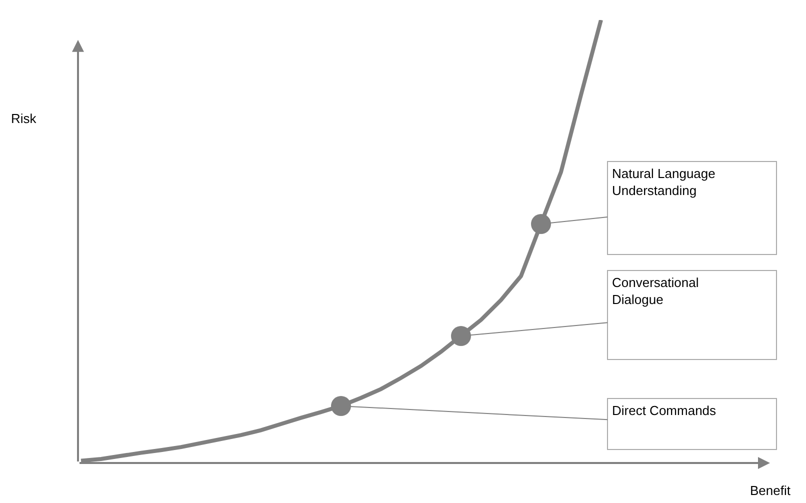  I want to click on text: Benefit, so click(770, 490).